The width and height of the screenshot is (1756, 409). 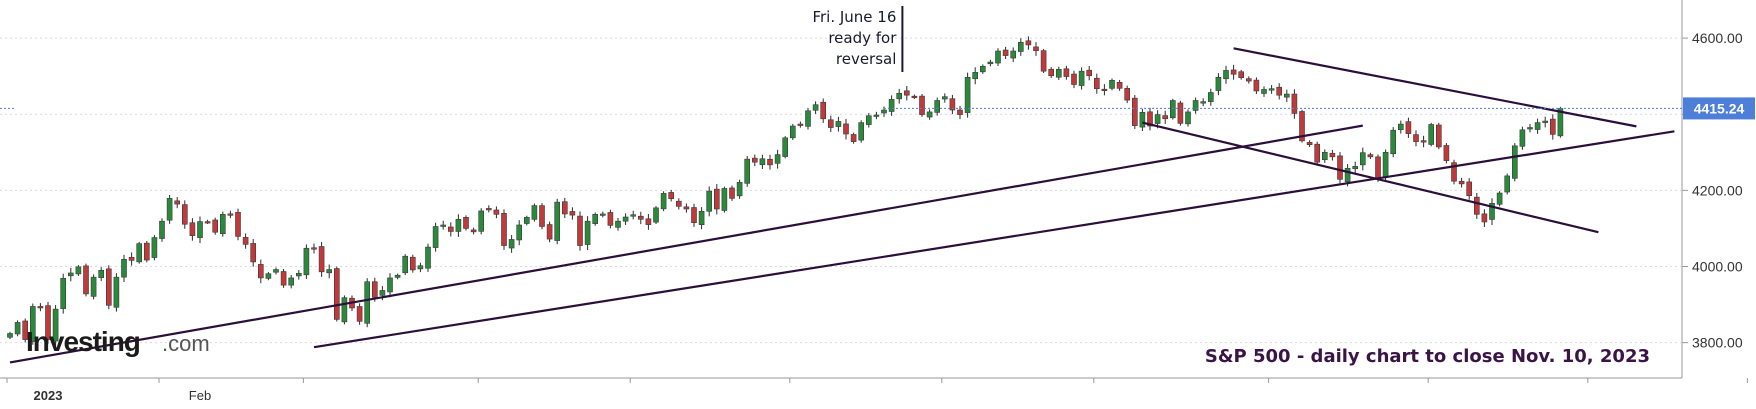 I want to click on last-price-tag, so click(x=1719, y=108).